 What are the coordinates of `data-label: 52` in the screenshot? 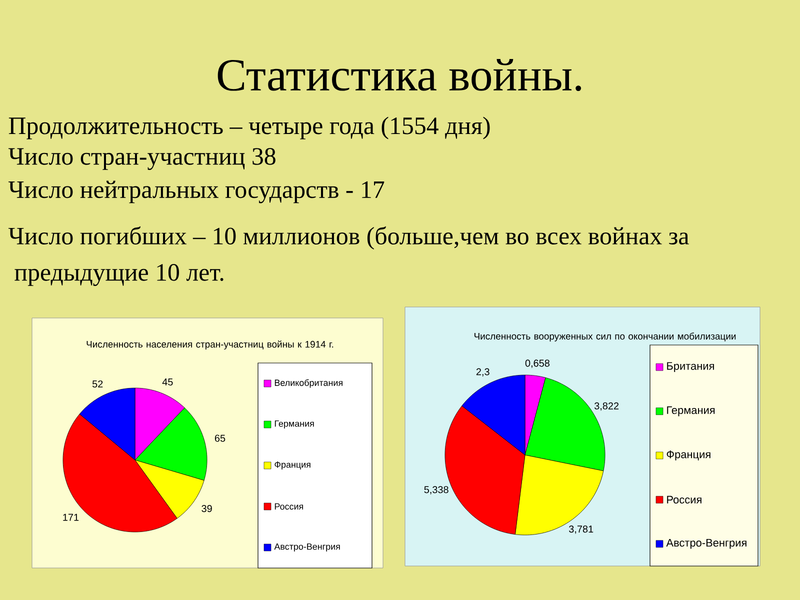 It's located at (97, 384).